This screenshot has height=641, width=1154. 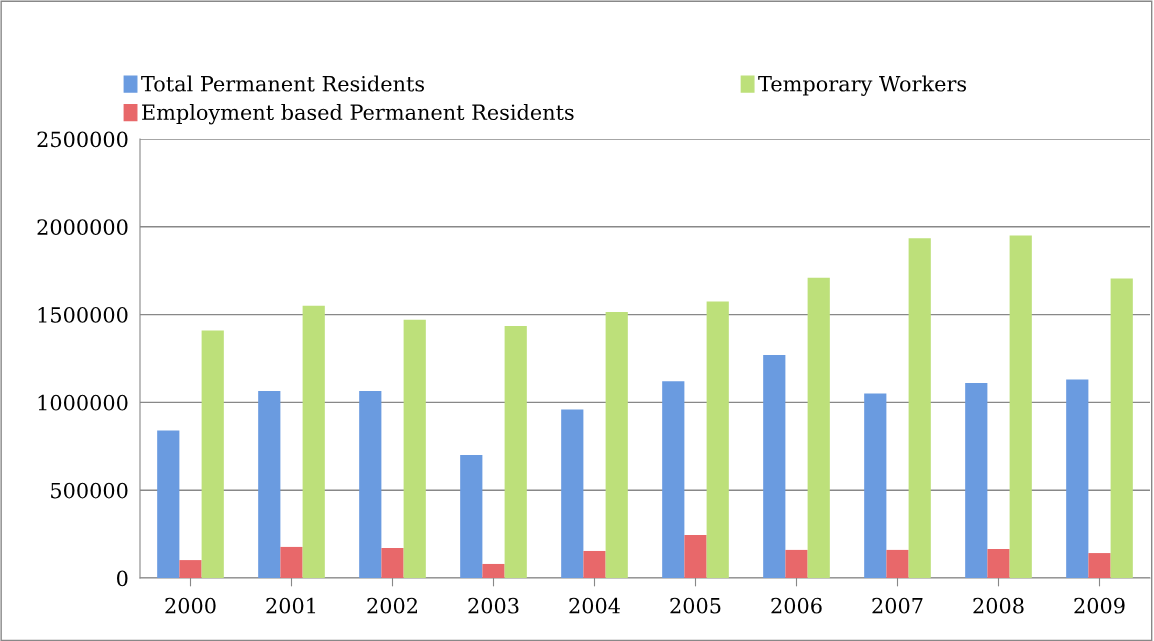 I want to click on y-tick-label: 2000000, so click(x=82, y=227).